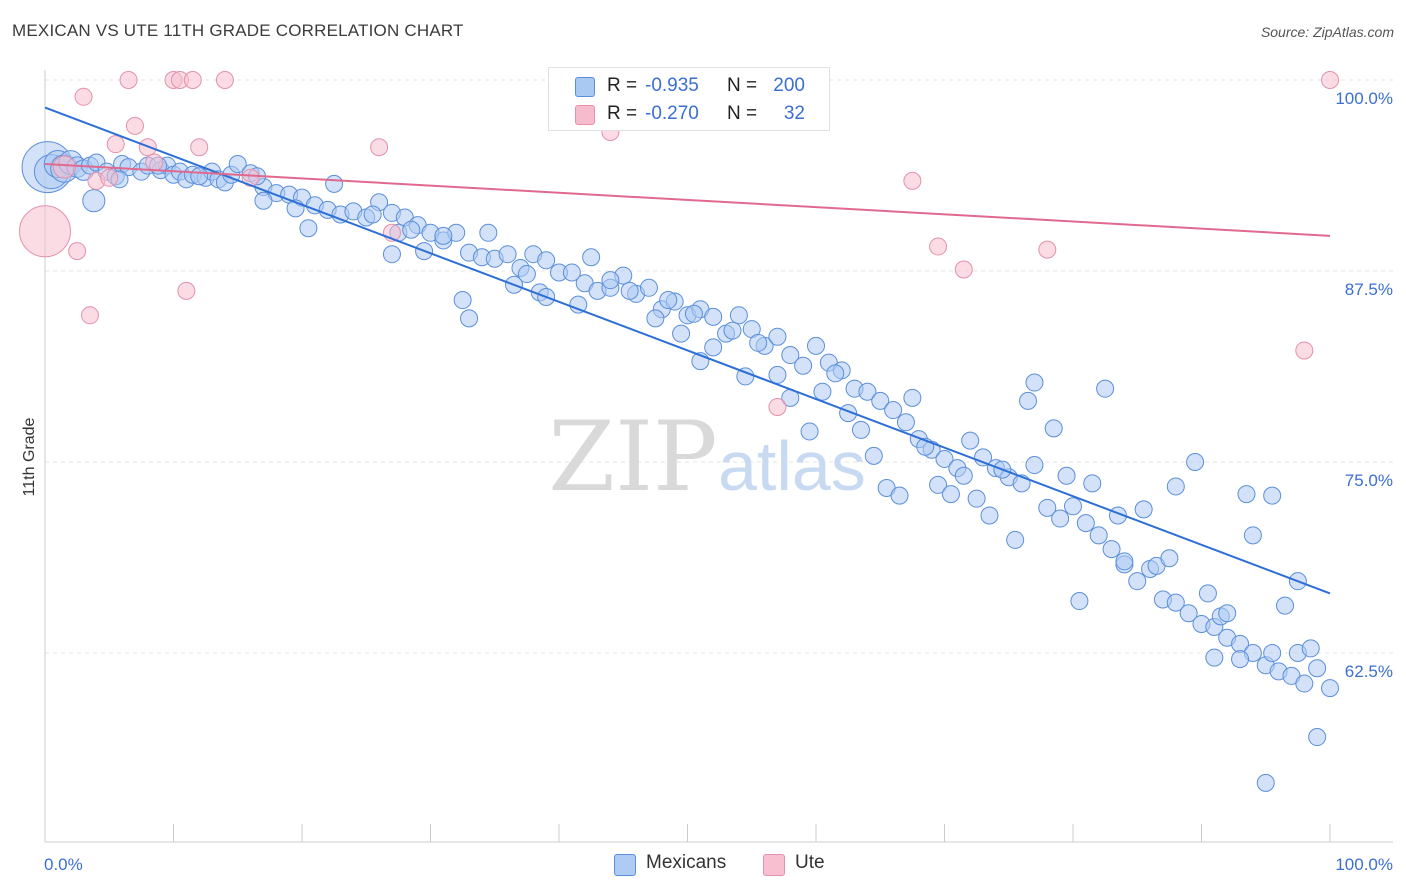  What do you see at coordinates (1364, 98) in the screenshot?
I see `y-tick-label: 100.0%` at bounding box center [1364, 98].